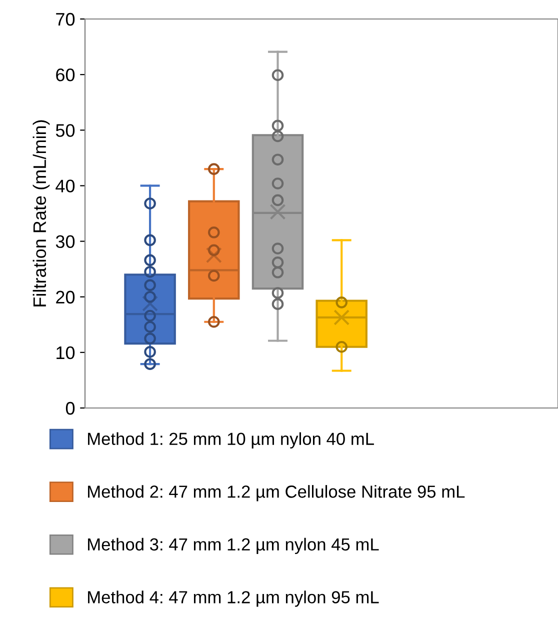  I want to click on legend-label: Method 2: 47 mm 1.2 µm Cellulose Nitrate 95 mL, so click(276, 493).